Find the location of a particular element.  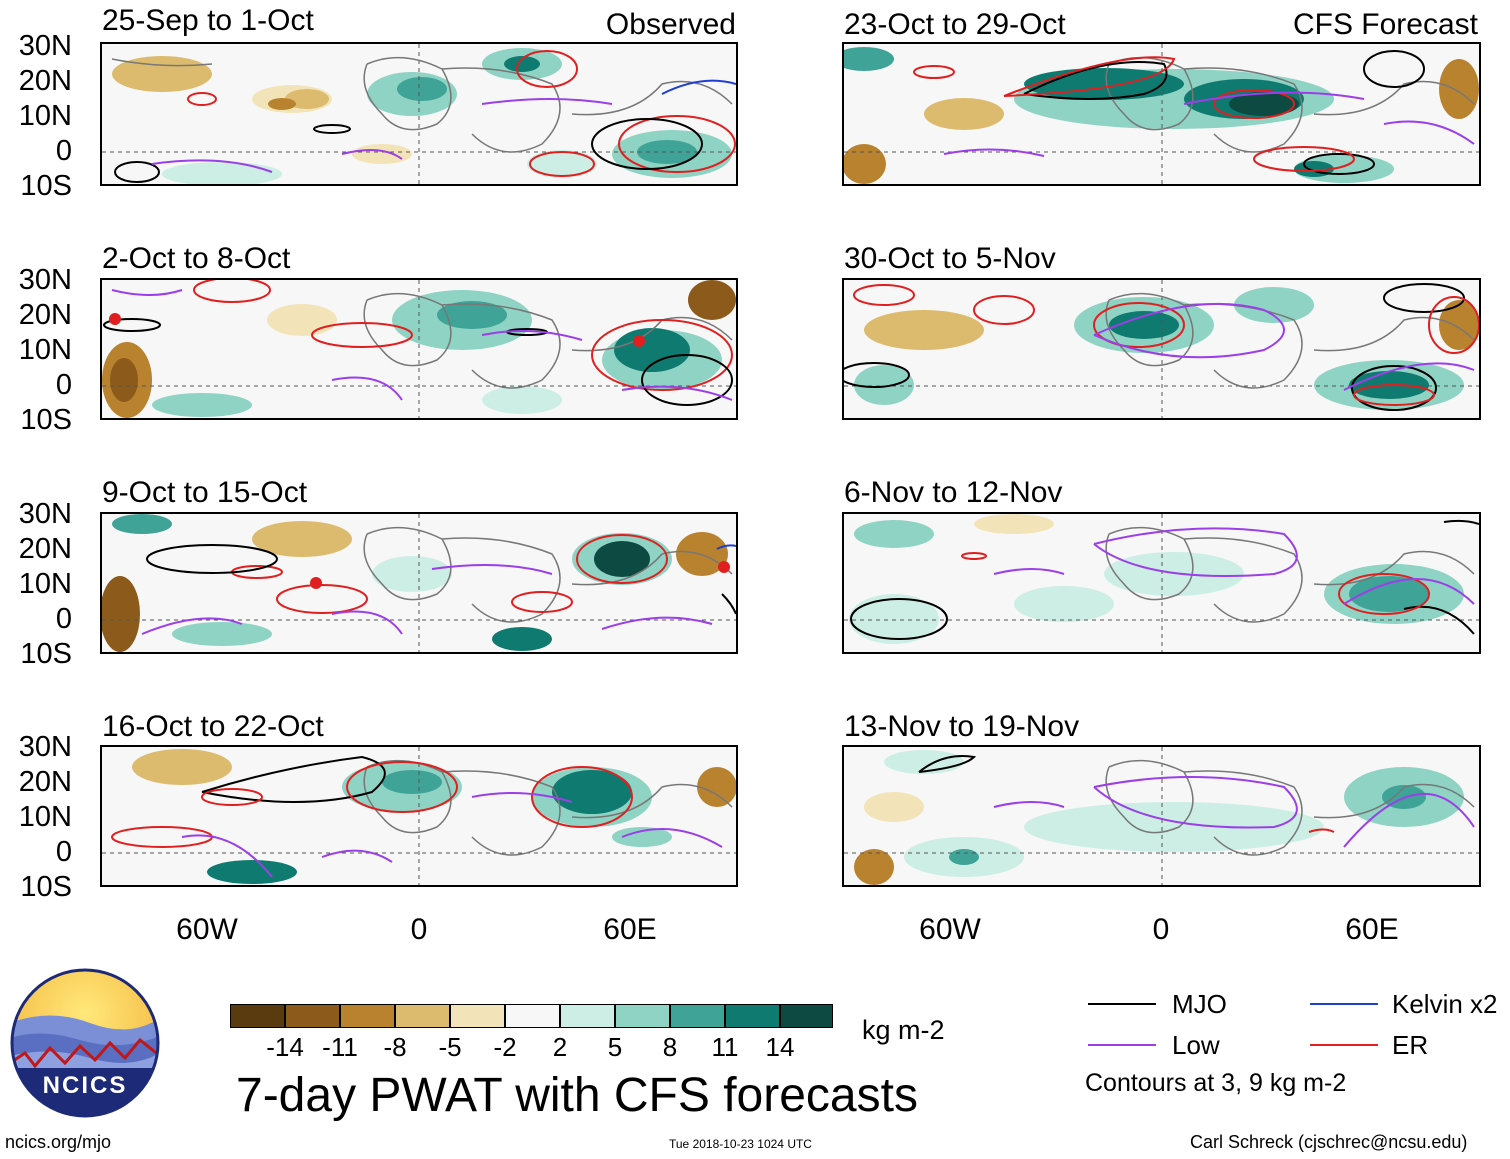

colorbar-label: 5 is located at coordinates (615, 1047).